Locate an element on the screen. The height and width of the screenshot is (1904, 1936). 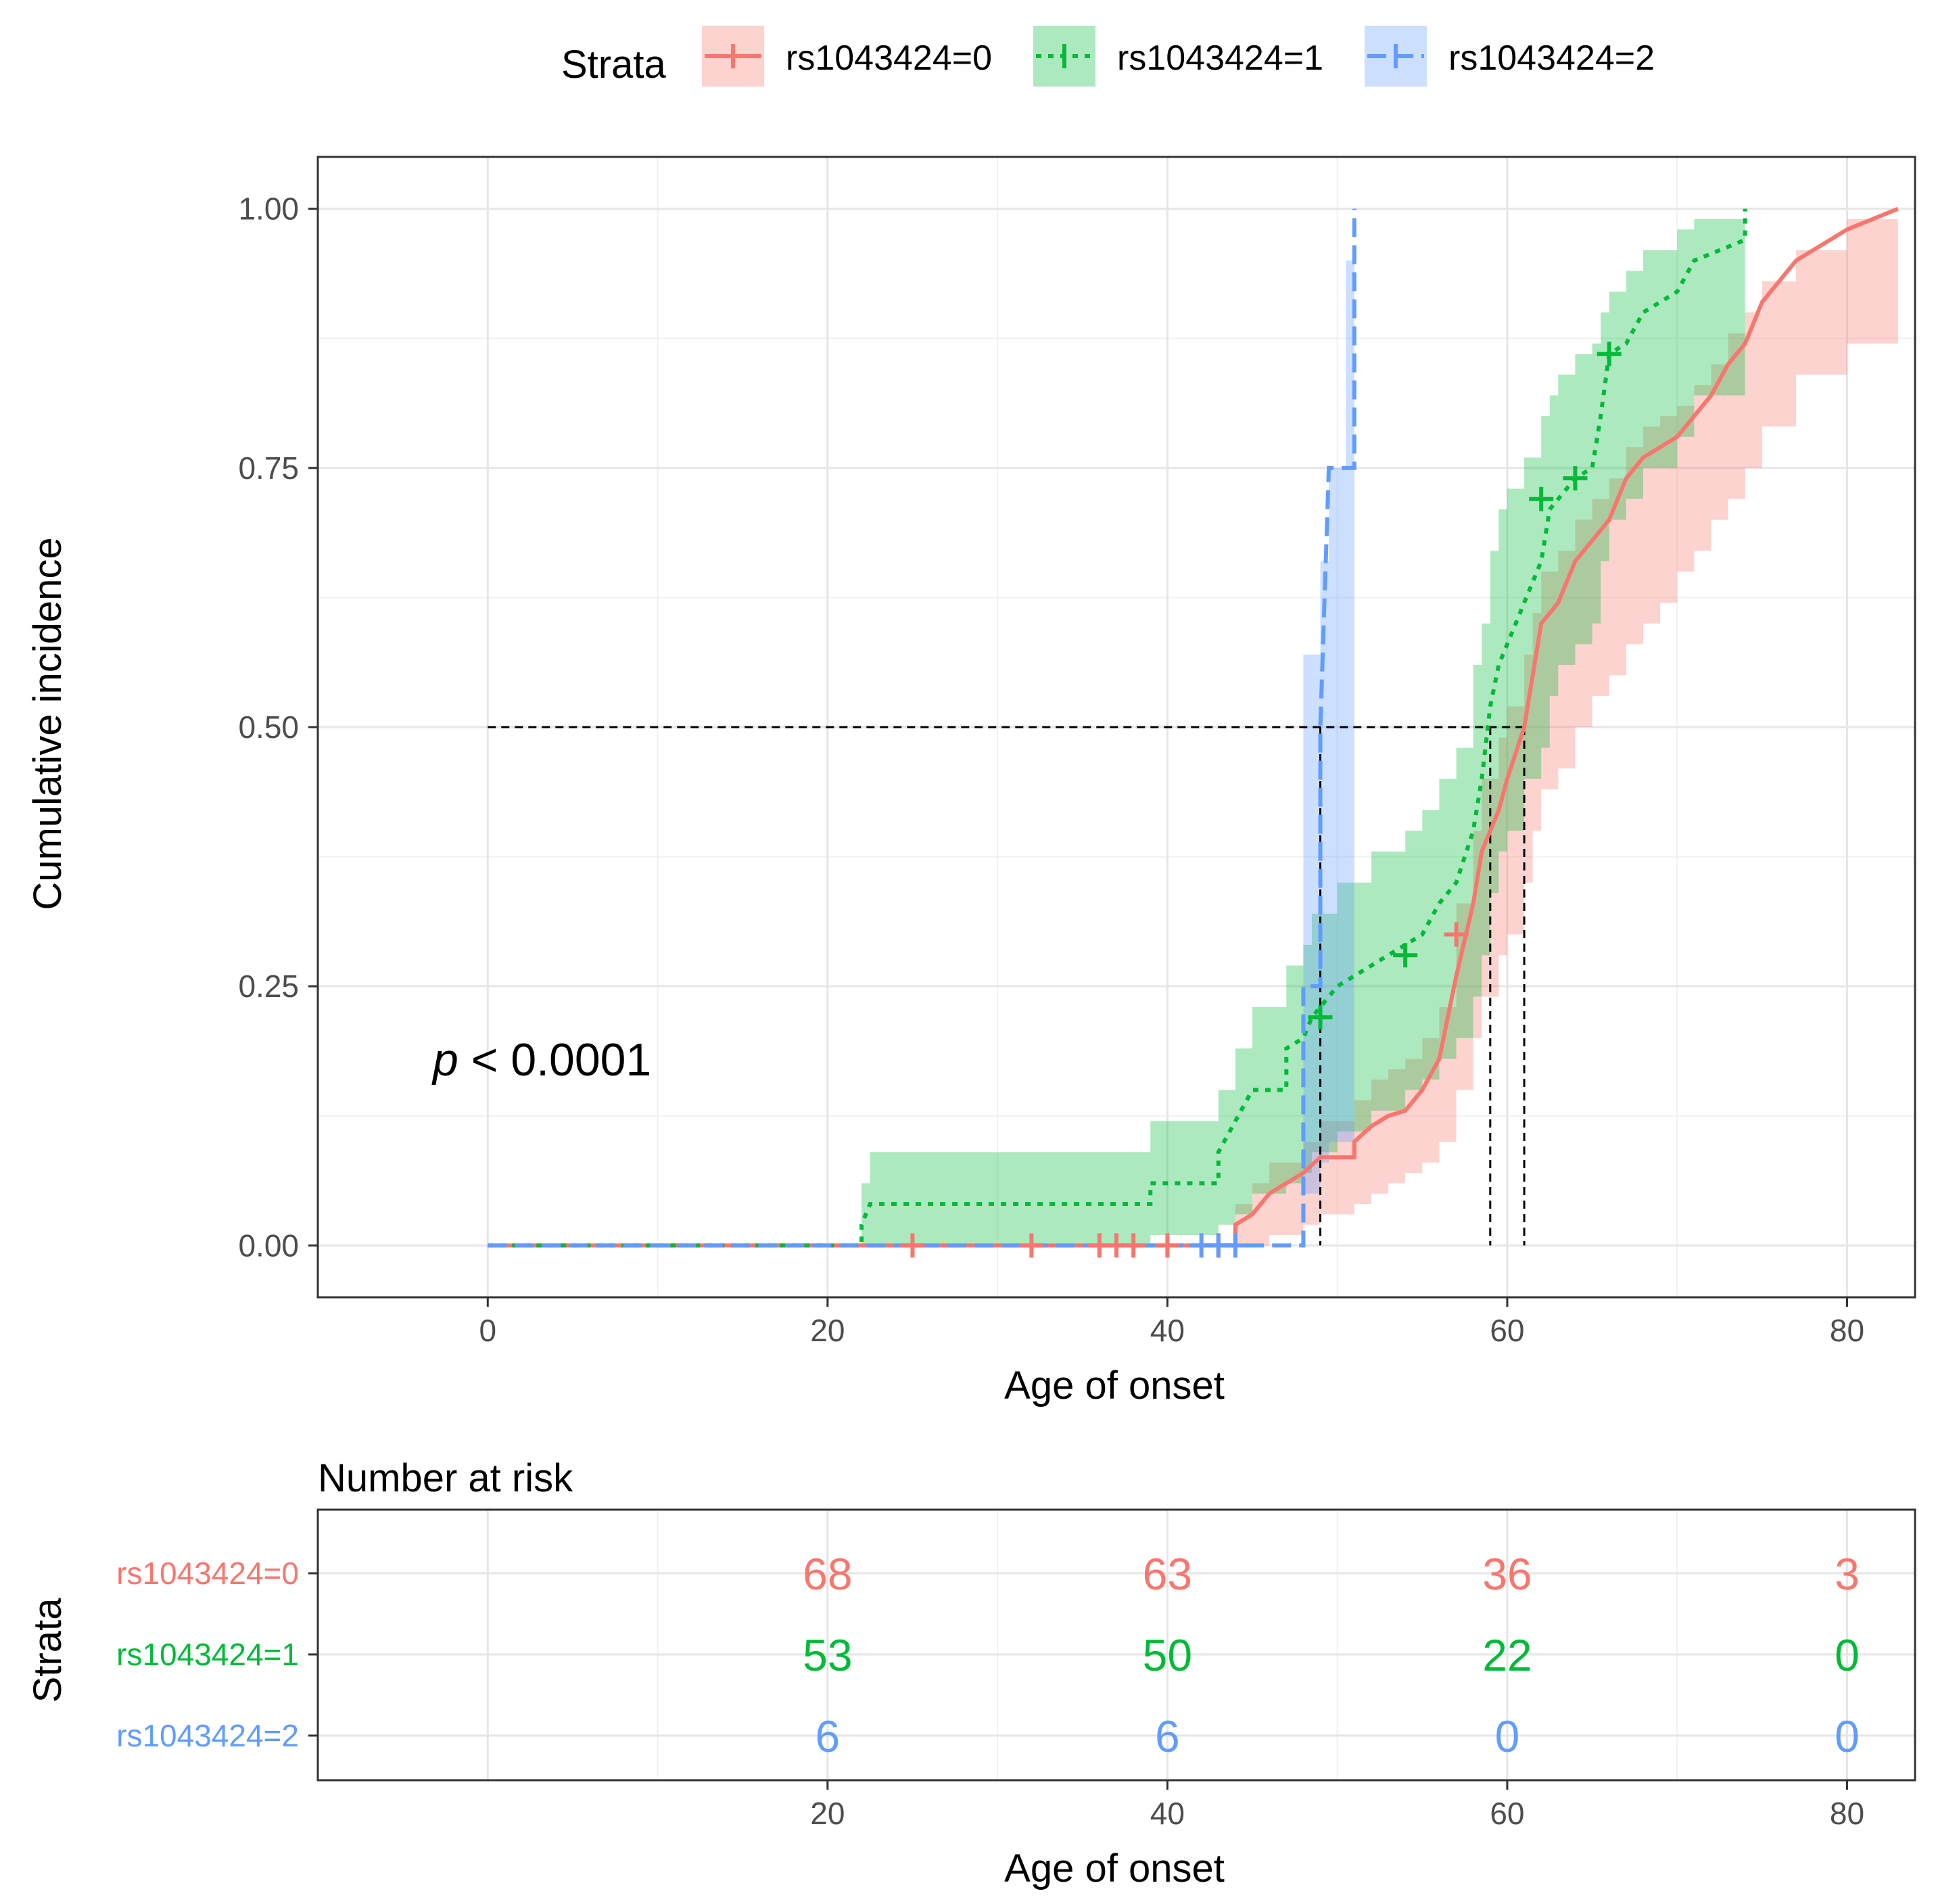
risk-value-rs1043424=1: 0 is located at coordinates (1848, 1655).